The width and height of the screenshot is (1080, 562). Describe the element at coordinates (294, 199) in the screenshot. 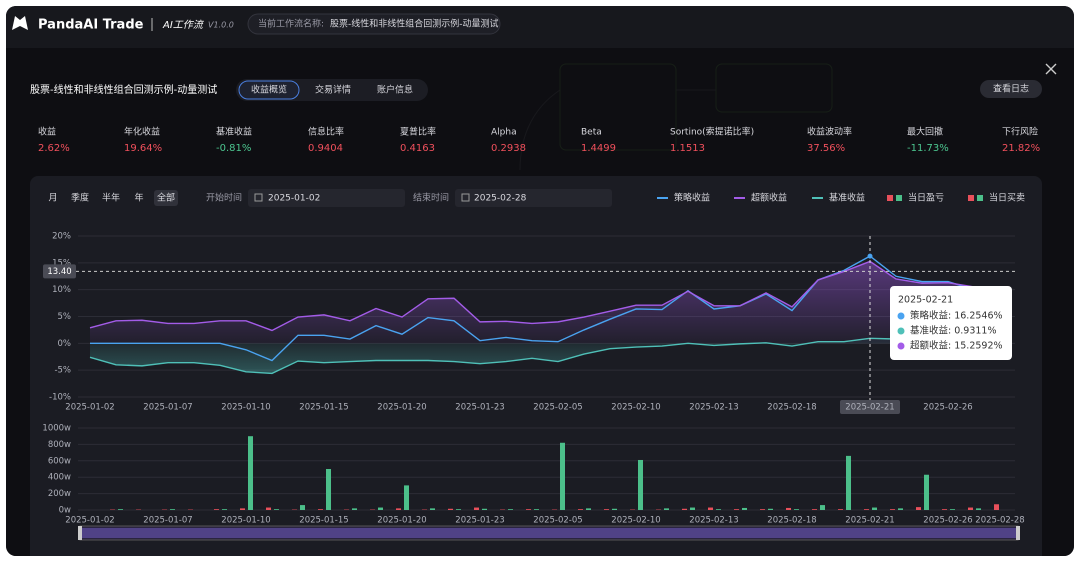

I see `start-date: 2025-01-02` at that location.